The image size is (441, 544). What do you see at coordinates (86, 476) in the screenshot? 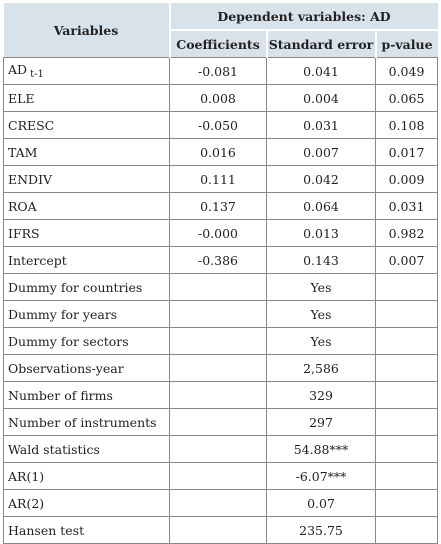
I see `summary-label: AR(1)` at bounding box center [86, 476].